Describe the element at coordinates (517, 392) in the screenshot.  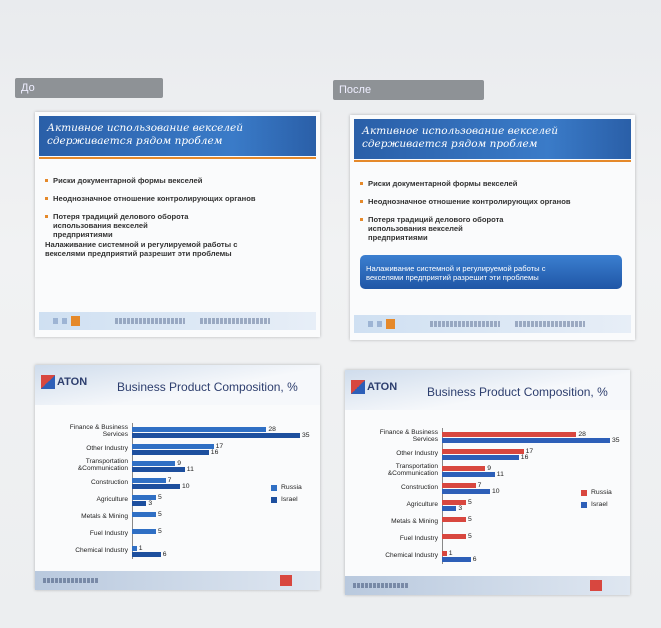
I see `chart-title: Business Product Composition, %` at that location.